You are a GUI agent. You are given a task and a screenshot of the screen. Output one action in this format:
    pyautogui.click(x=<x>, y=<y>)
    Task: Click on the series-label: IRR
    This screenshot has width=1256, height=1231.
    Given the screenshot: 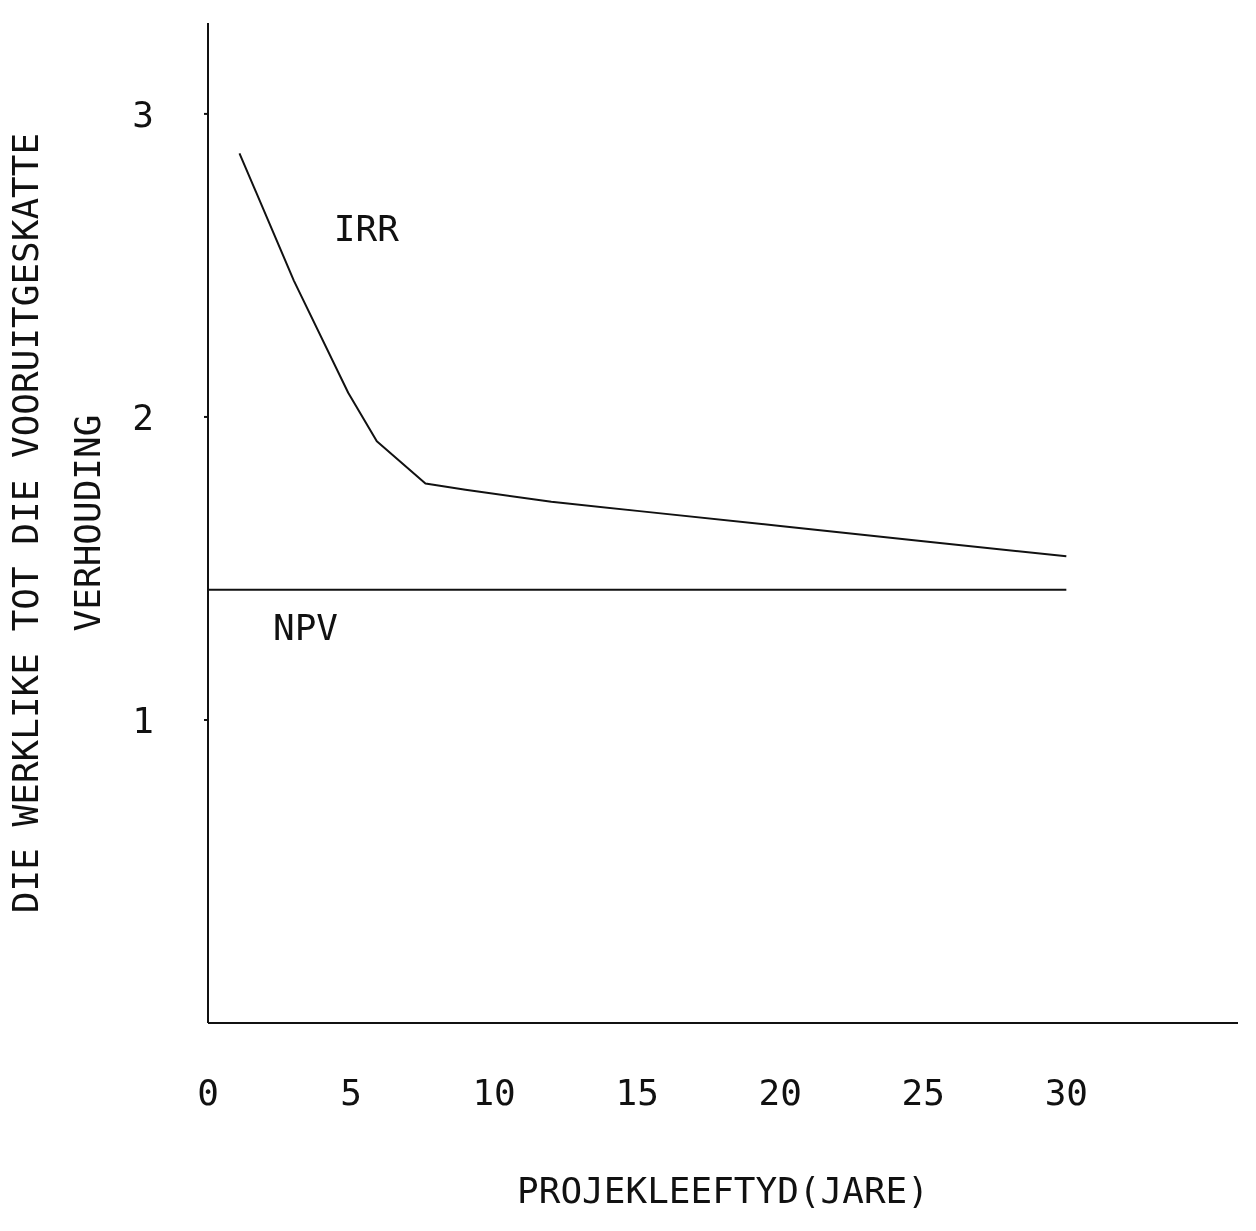 What is the action you would take?
    pyautogui.click(x=366, y=228)
    